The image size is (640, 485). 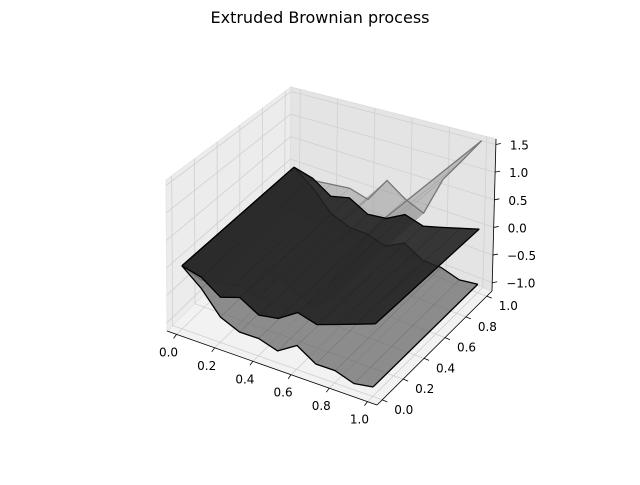 What do you see at coordinates (403, 410) in the screenshot?
I see `y-tick-label: 0.0` at bounding box center [403, 410].